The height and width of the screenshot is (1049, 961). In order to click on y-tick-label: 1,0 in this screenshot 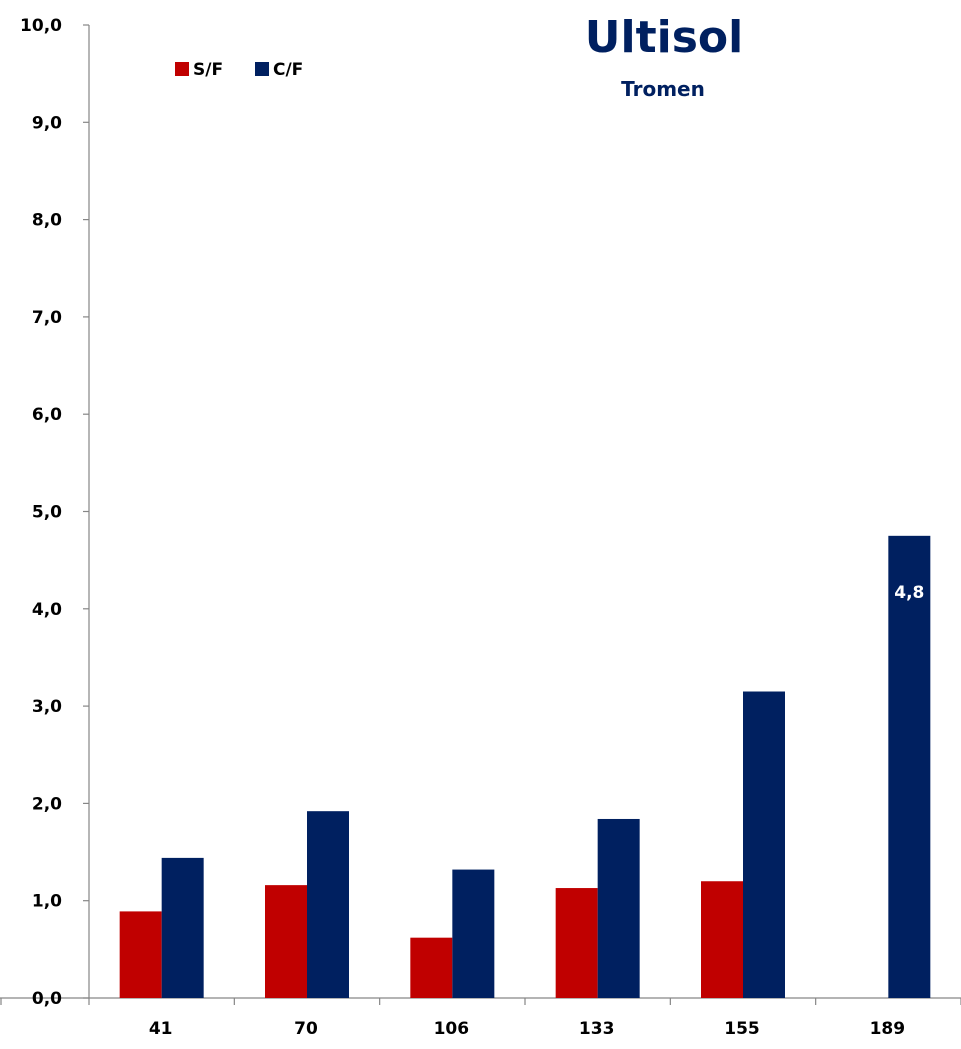, I will do `click(47, 902)`.